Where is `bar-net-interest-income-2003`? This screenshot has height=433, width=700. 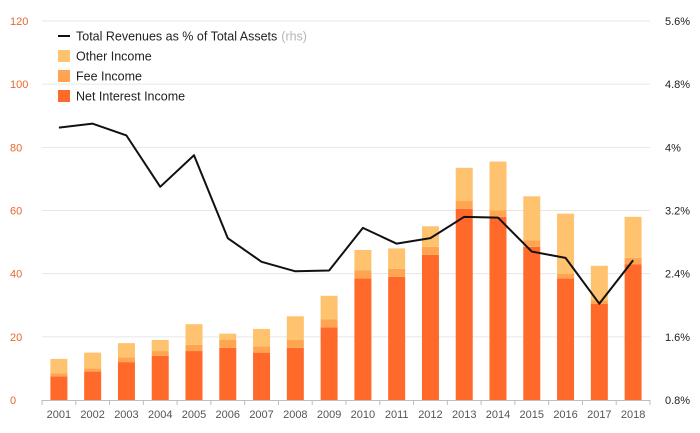 bar-net-interest-income-2003 is located at coordinates (126, 381).